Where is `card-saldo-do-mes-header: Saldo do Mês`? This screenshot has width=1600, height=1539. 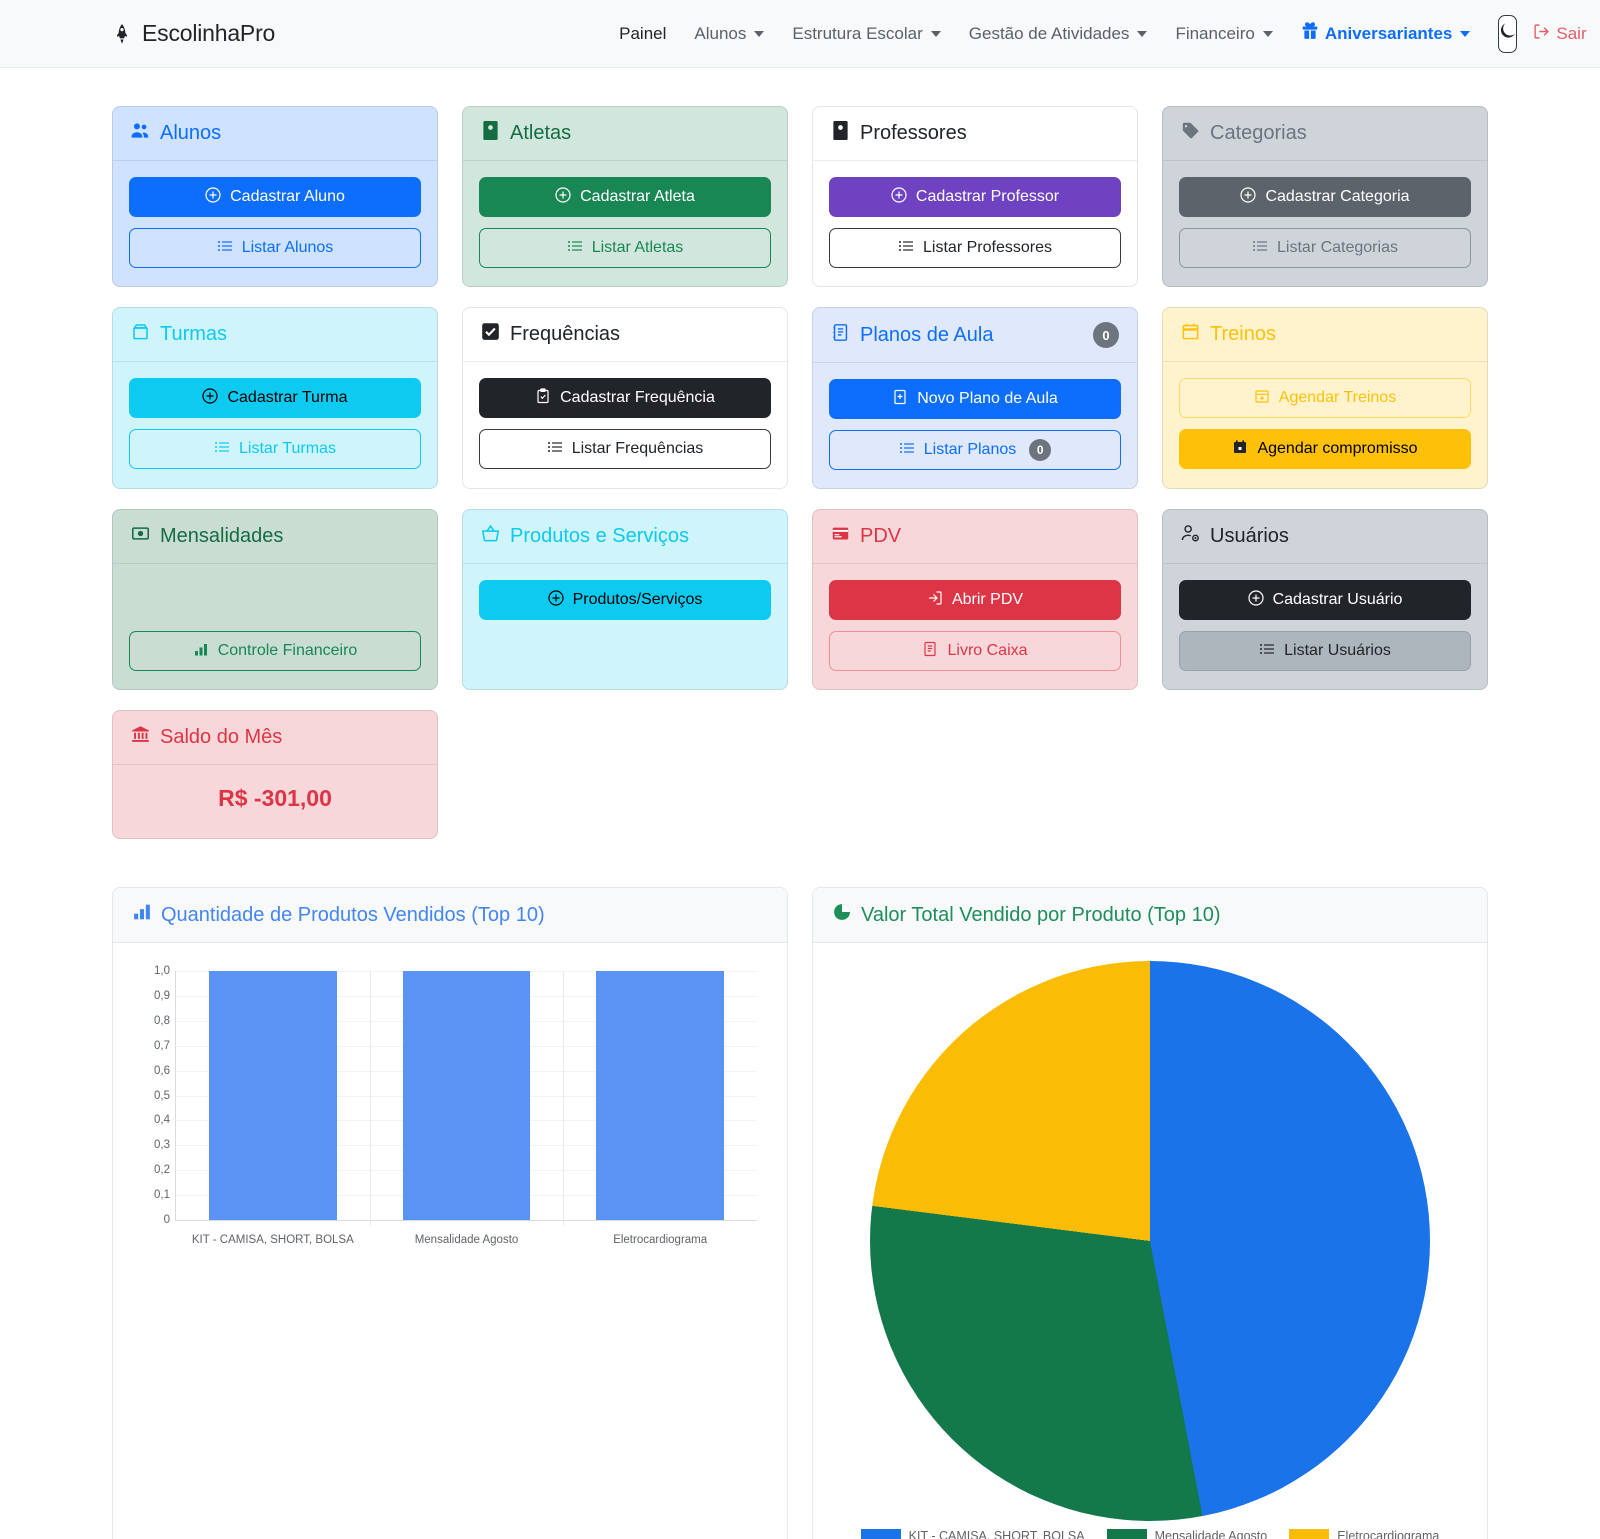
card-saldo-do-mes-header: Saldo do Mês is located at coordinates (275, 738).